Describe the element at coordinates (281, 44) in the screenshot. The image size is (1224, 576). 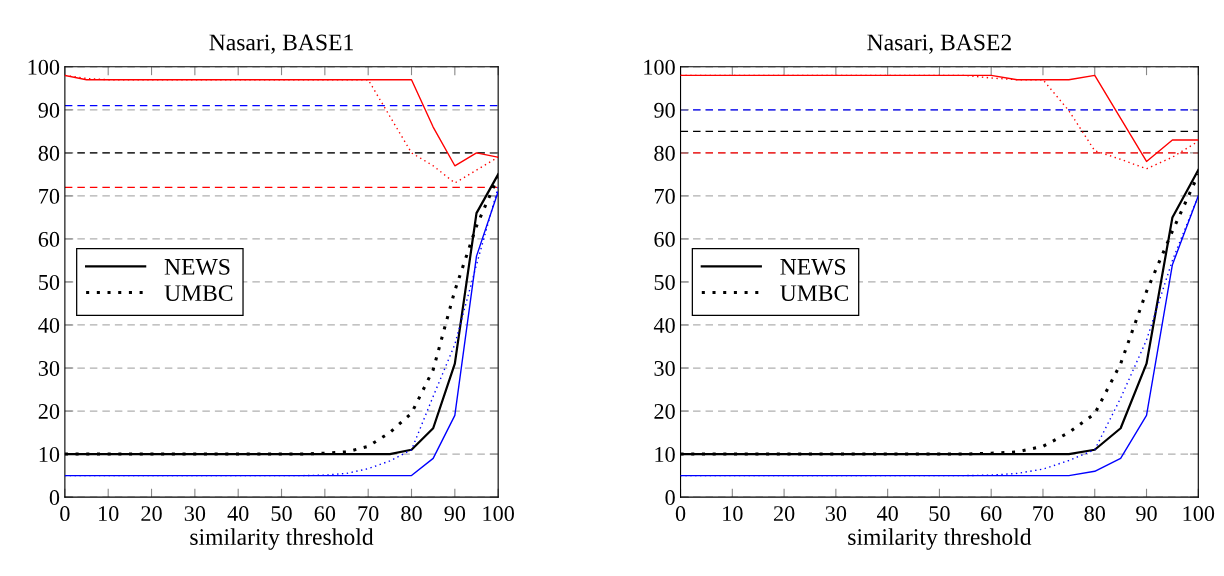
I see `chart-title: Nasari, BASE1` at that location.